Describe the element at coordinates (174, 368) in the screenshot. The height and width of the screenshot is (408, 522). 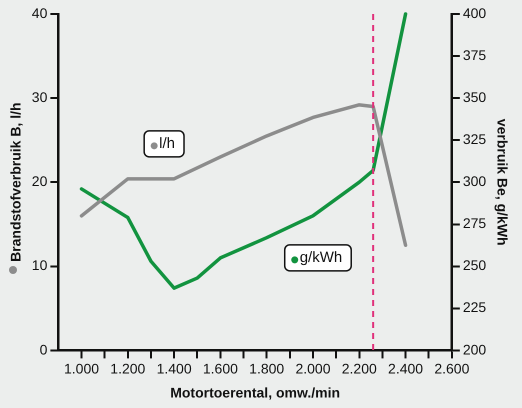
I see `x-tick-label: 1.400` at that location.